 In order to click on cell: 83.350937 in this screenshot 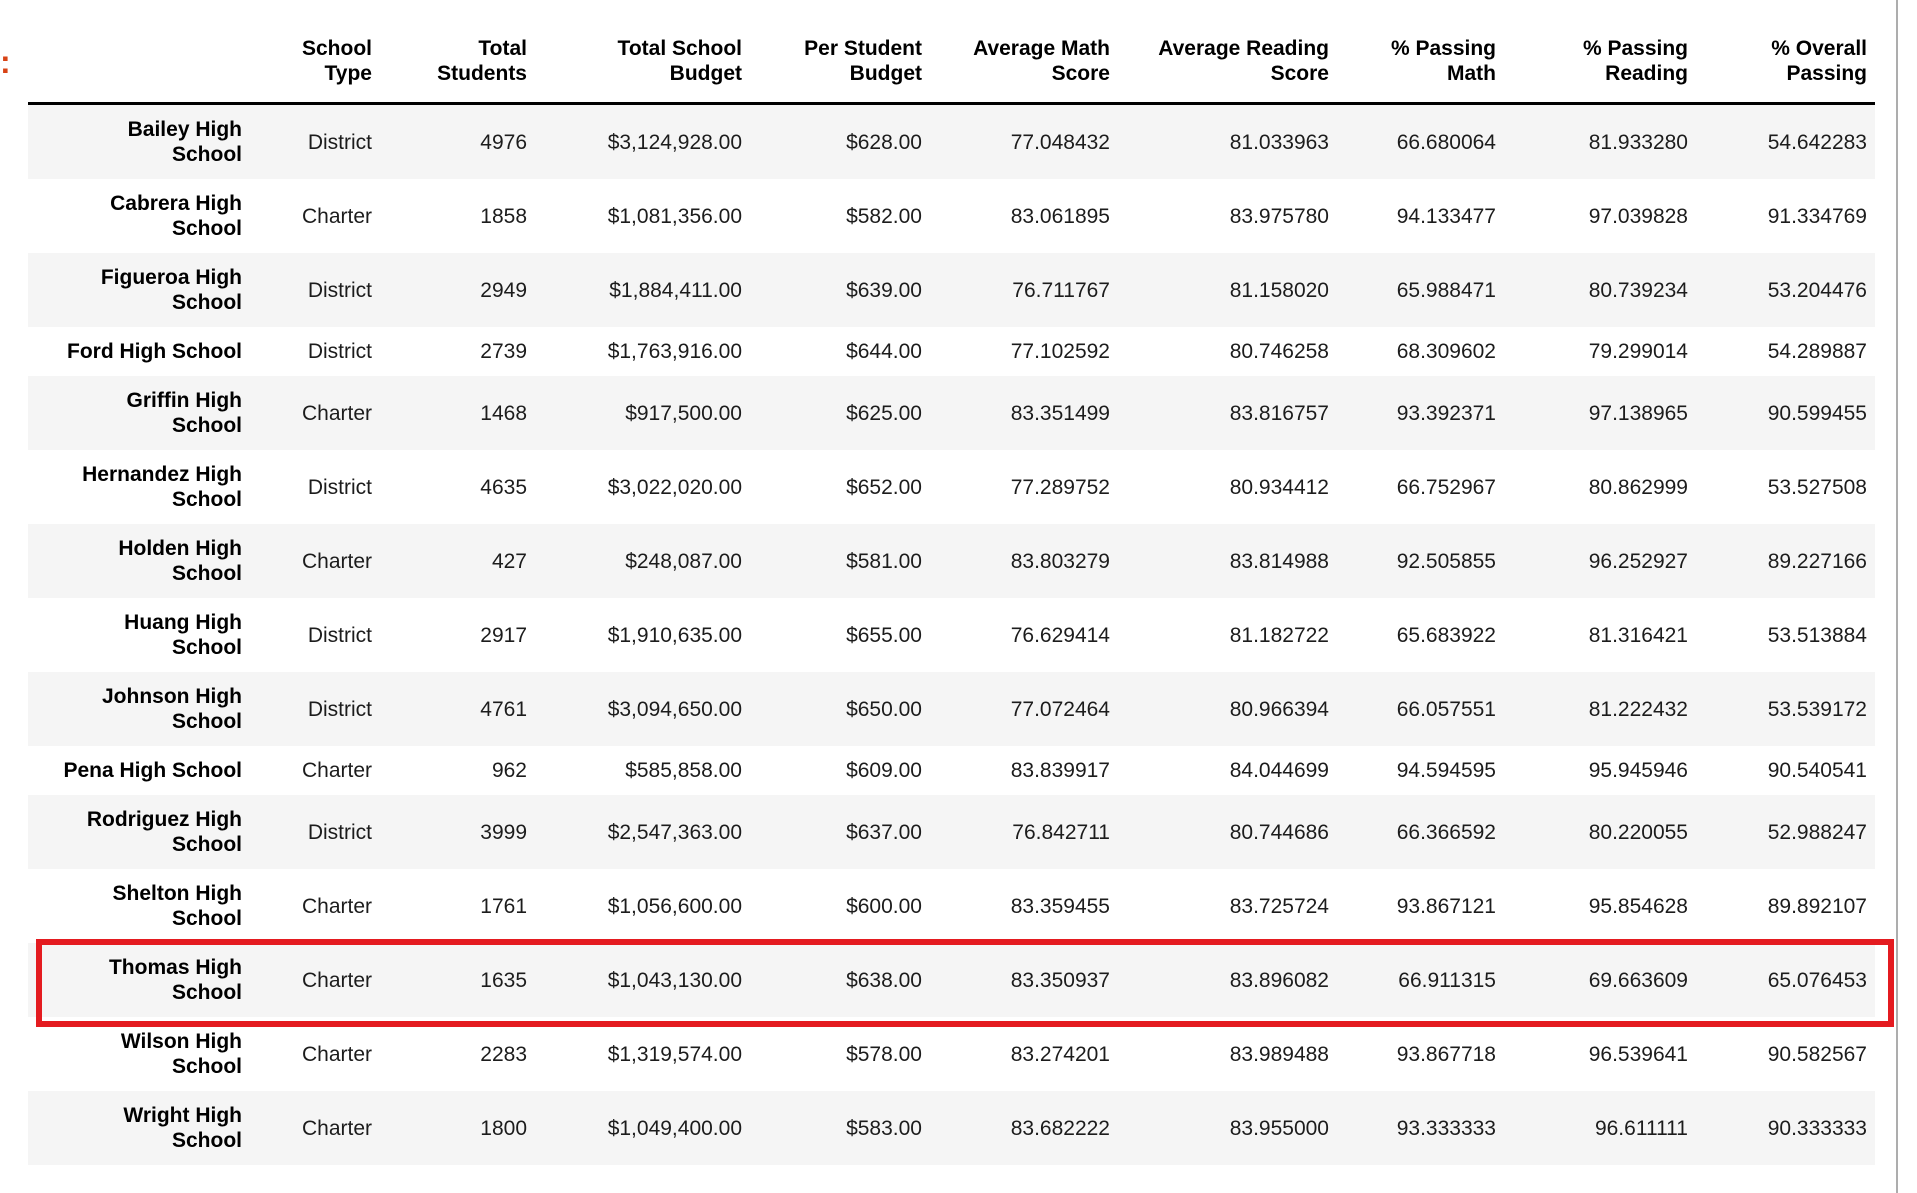, I will do `click(1060, 980)`.